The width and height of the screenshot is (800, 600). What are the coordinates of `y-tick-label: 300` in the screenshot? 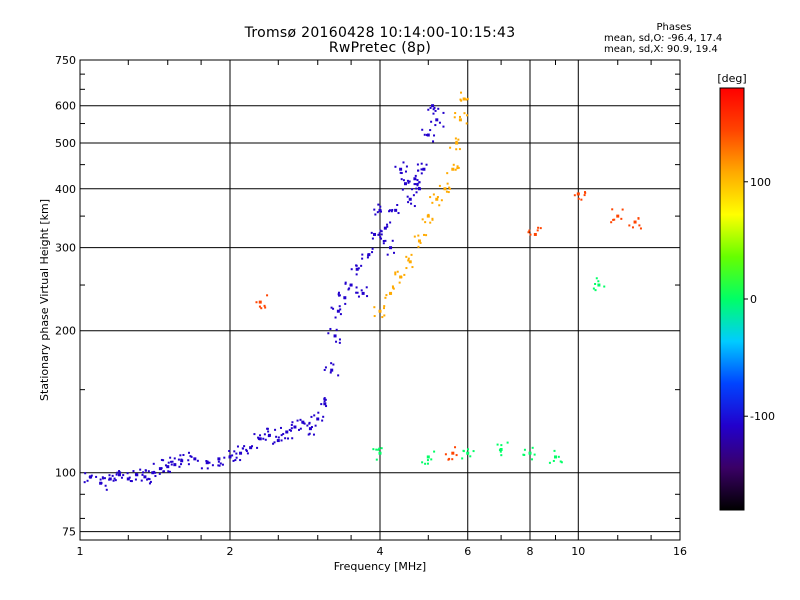 It's located at (65, 248).